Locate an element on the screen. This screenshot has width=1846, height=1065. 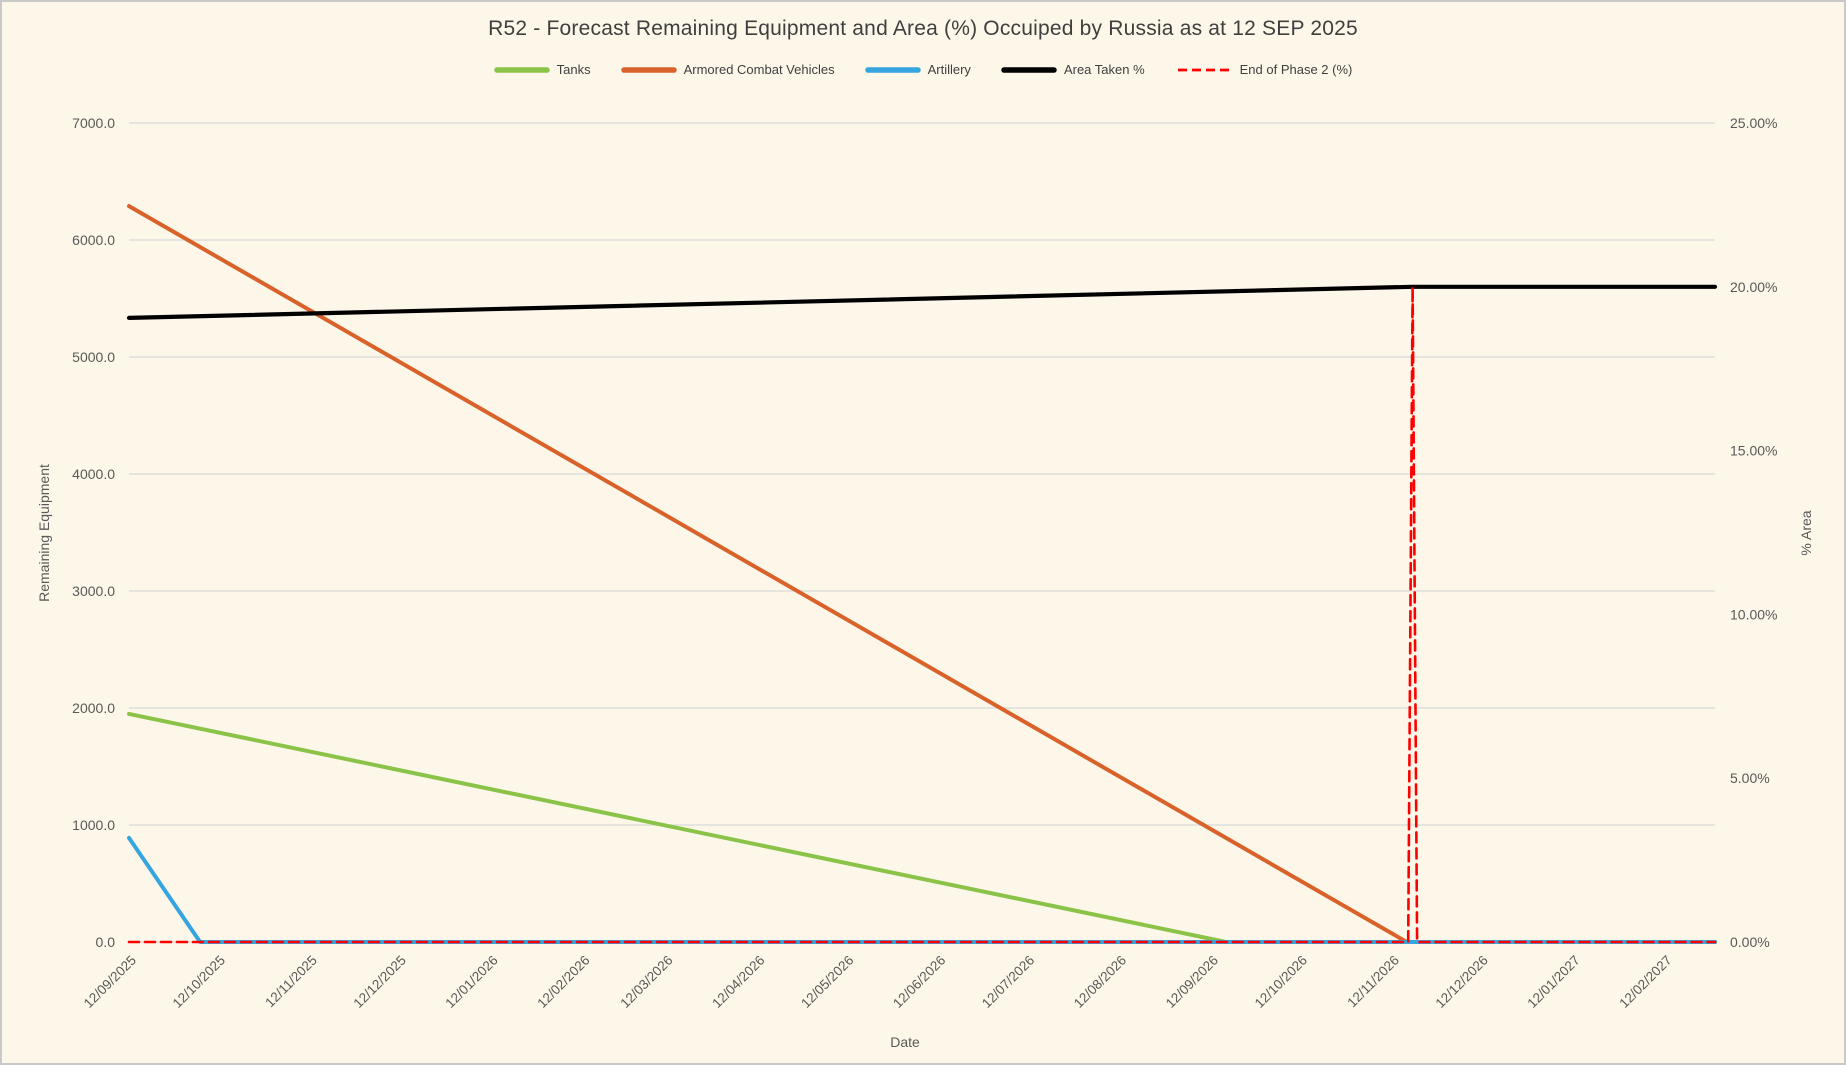
y-left-tick-label: 5000.0 is located at coordinates (93, 357).